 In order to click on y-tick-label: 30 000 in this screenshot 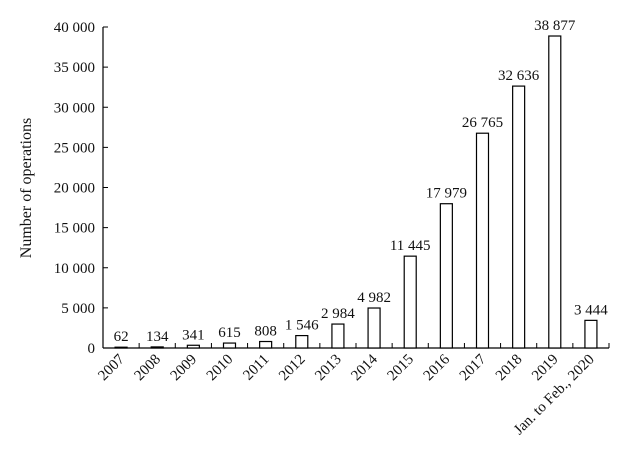, I will do `click(74, 108)`.